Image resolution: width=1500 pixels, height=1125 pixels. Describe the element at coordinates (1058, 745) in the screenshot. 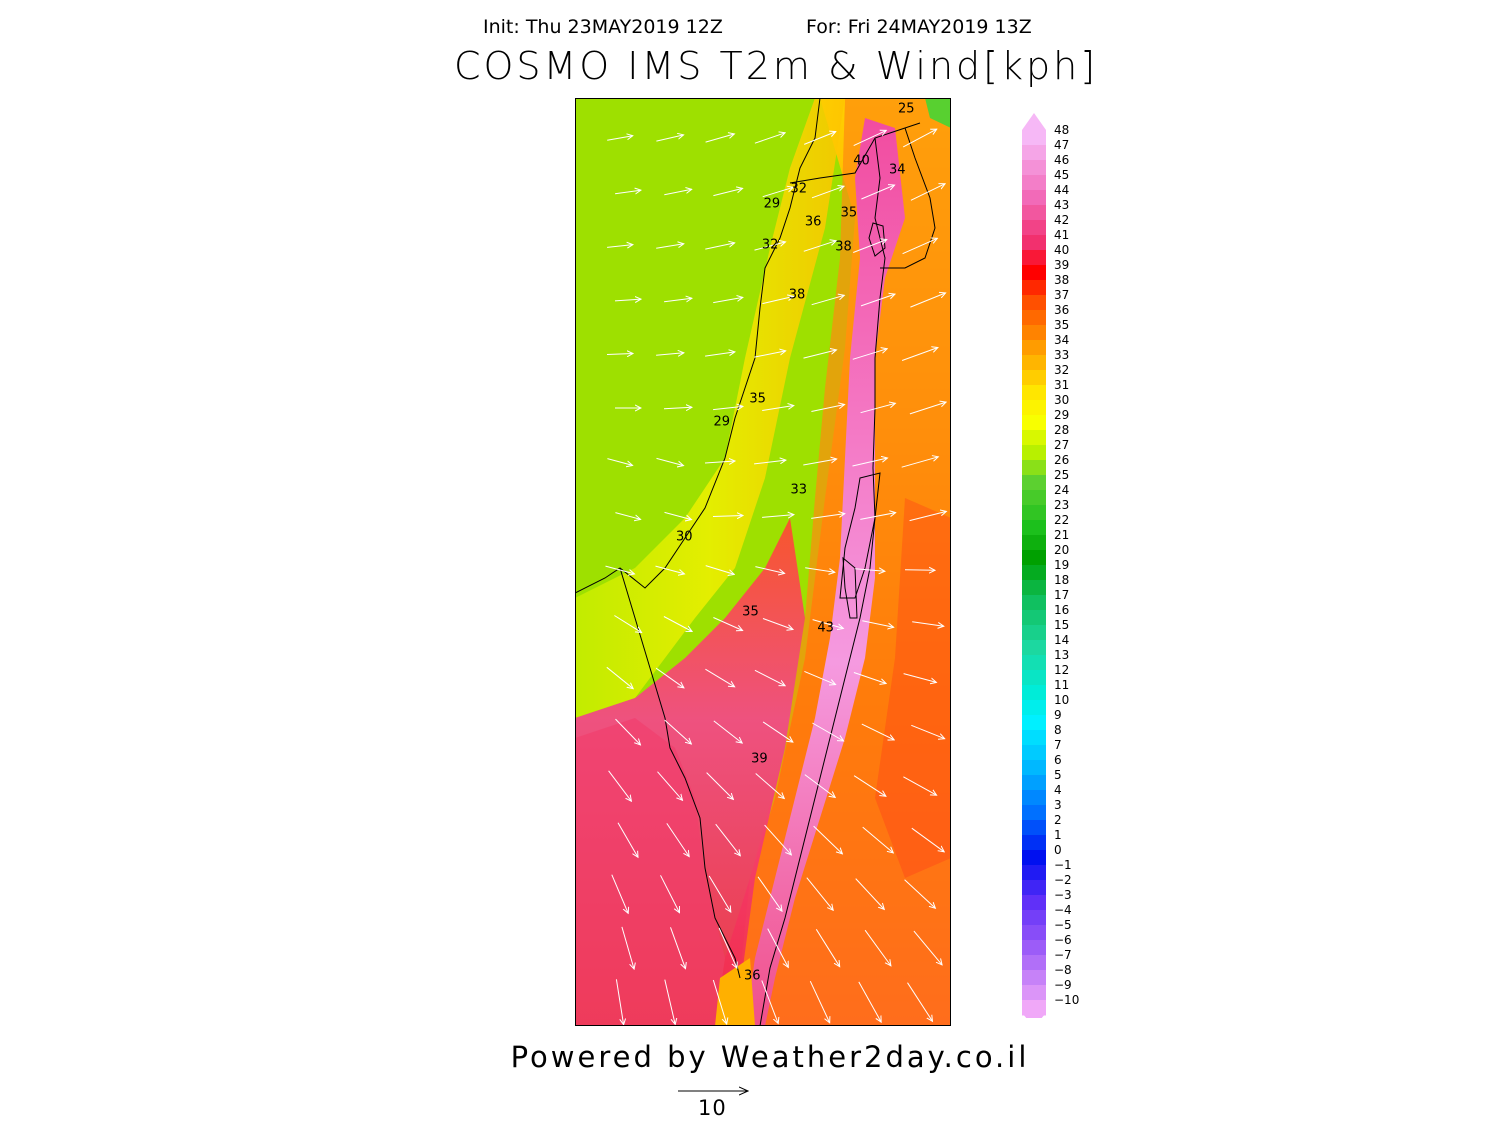

I see `colorbar-tick-label: 7` at that location.